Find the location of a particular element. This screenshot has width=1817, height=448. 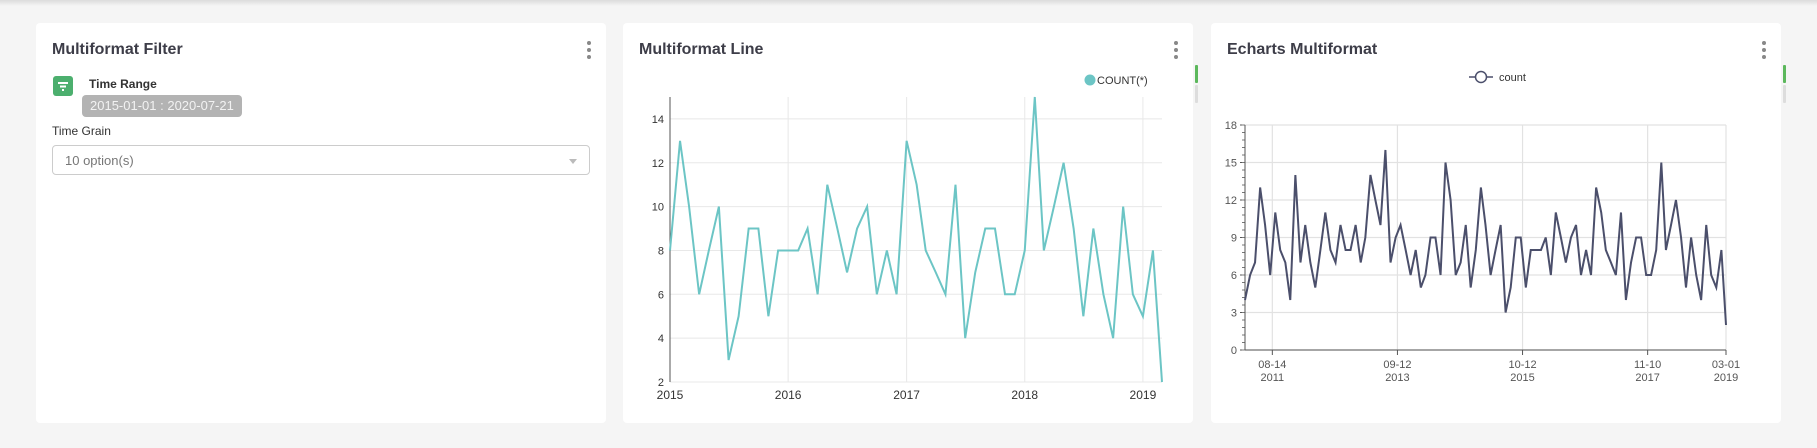

x-tick-label: 2018 is located at coordinates (1024, 395).